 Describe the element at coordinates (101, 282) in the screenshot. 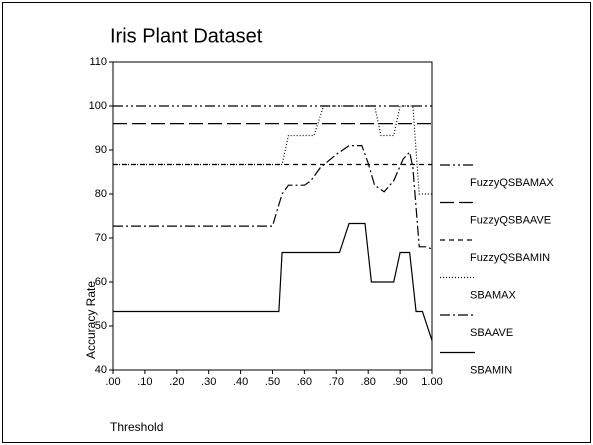

I see `y-tick-label: 60` at that location.